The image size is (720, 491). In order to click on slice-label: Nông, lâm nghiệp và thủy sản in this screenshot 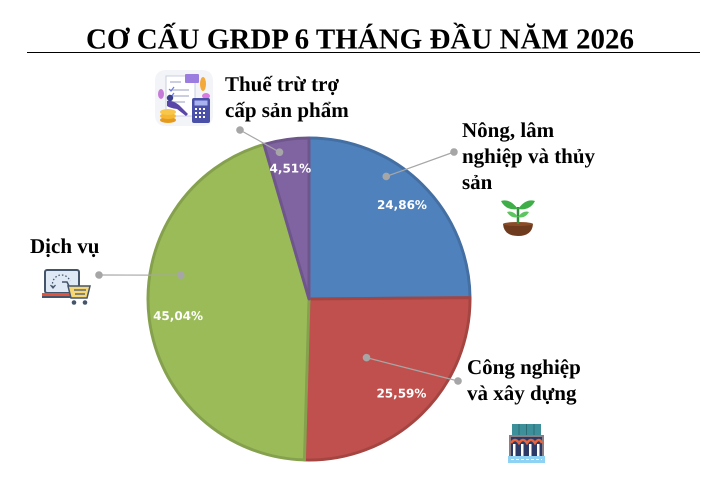, I will do `click(529, 156)`.